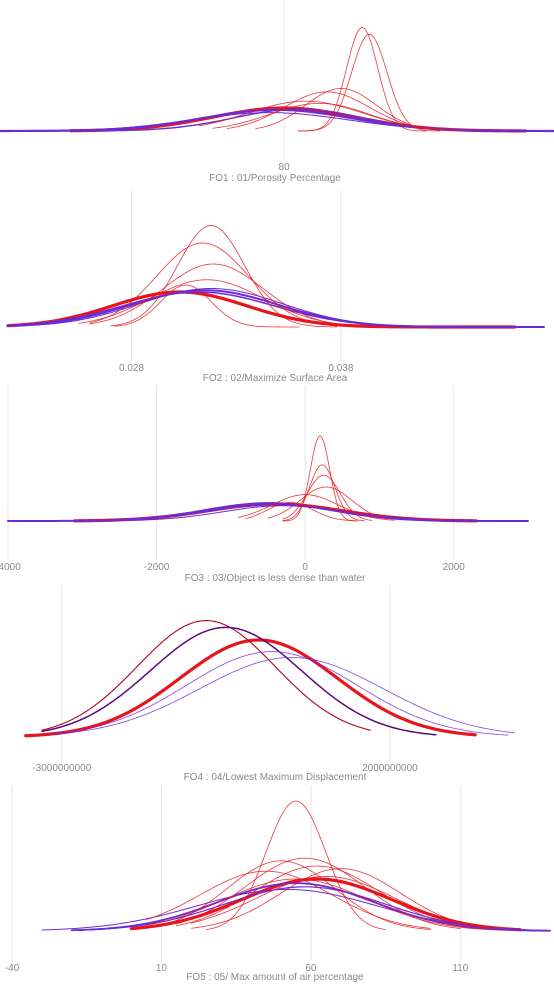 The image size is (554, 995). What do you see at coordinates (12, 968) in the screenshot?
I see `tick-label-1: -40` at bounding box center [12, 968].